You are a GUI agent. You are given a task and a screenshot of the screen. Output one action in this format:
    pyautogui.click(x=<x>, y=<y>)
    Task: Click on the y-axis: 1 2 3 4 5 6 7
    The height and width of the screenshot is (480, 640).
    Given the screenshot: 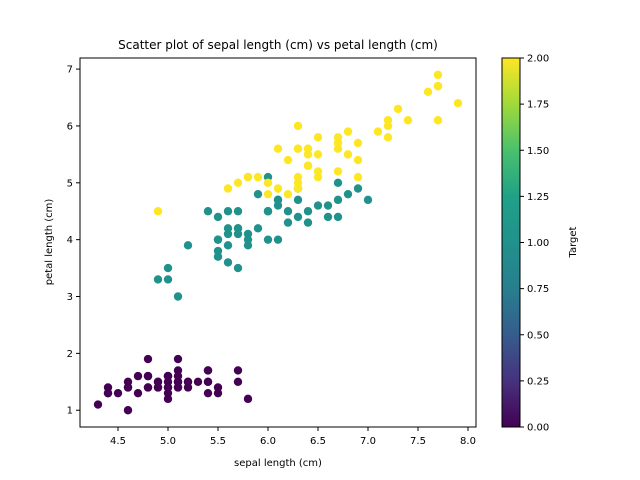 What is the action you would take?
    pyautogui.click(x=73, y=241)
    